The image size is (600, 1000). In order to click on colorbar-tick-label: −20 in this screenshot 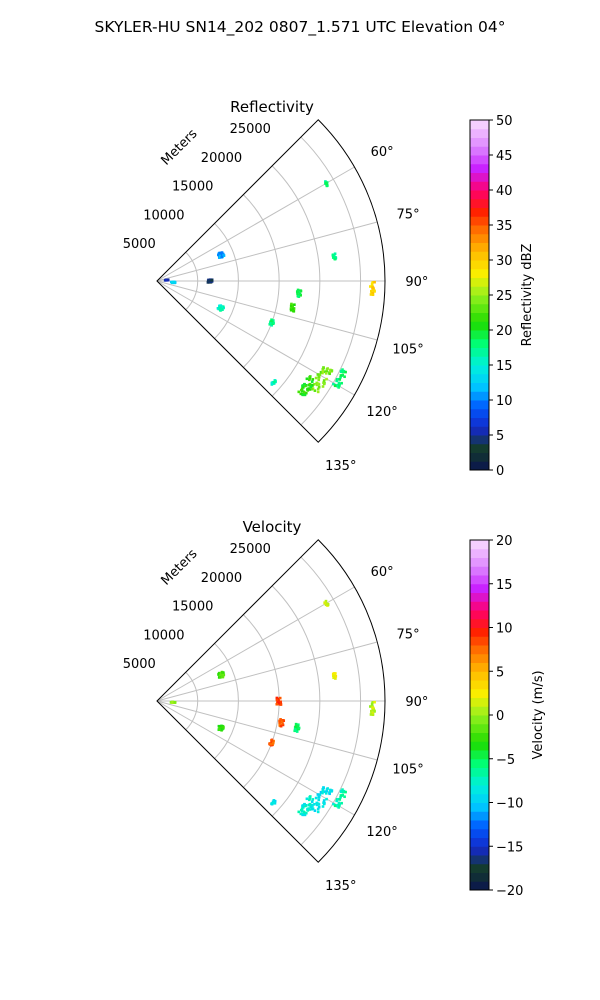, I will do `click(509, 891)`.